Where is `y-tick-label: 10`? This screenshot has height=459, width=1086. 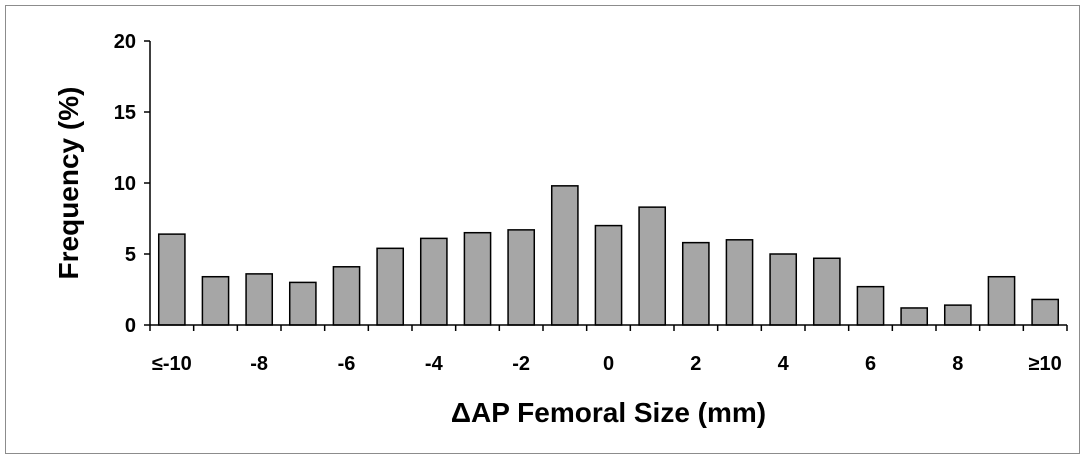 y-tick-label: 10 is located at coordinates (125, 184).